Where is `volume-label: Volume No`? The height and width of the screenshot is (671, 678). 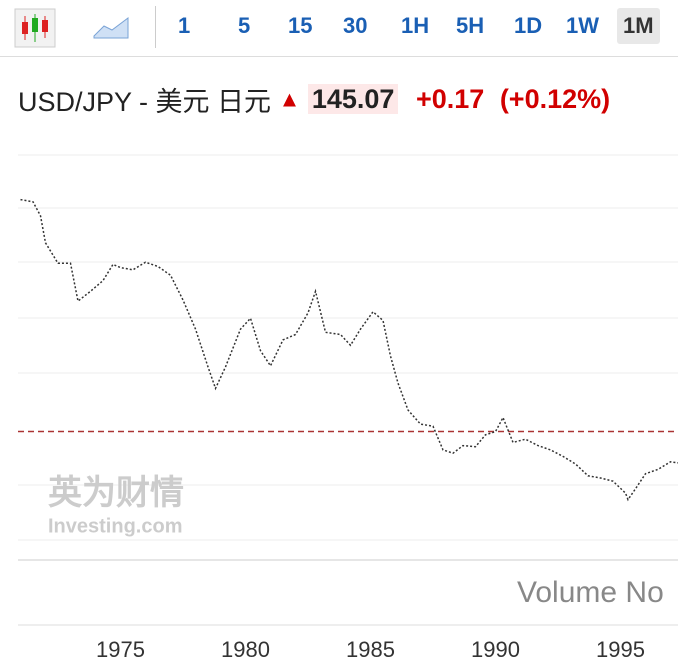
volume-label: Volume No is located at coordinates (590, 592).